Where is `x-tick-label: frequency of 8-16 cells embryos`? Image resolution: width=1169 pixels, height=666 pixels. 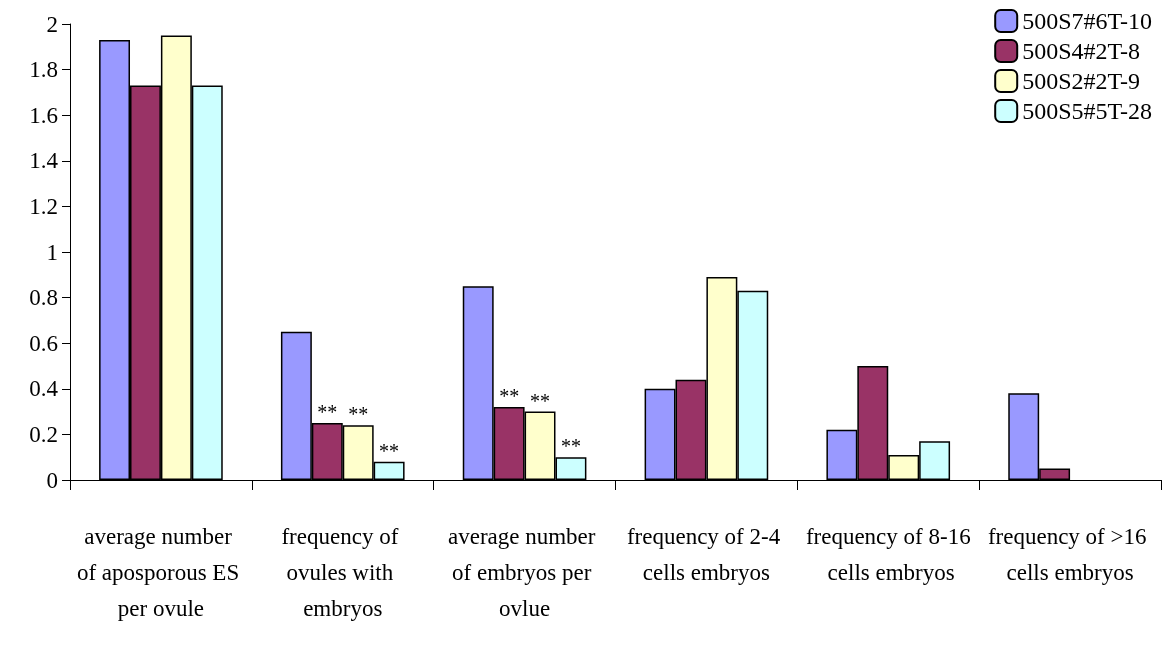
x-tick-label: frequency of 8-16 cells embryos is located at coordinates (888, 554).